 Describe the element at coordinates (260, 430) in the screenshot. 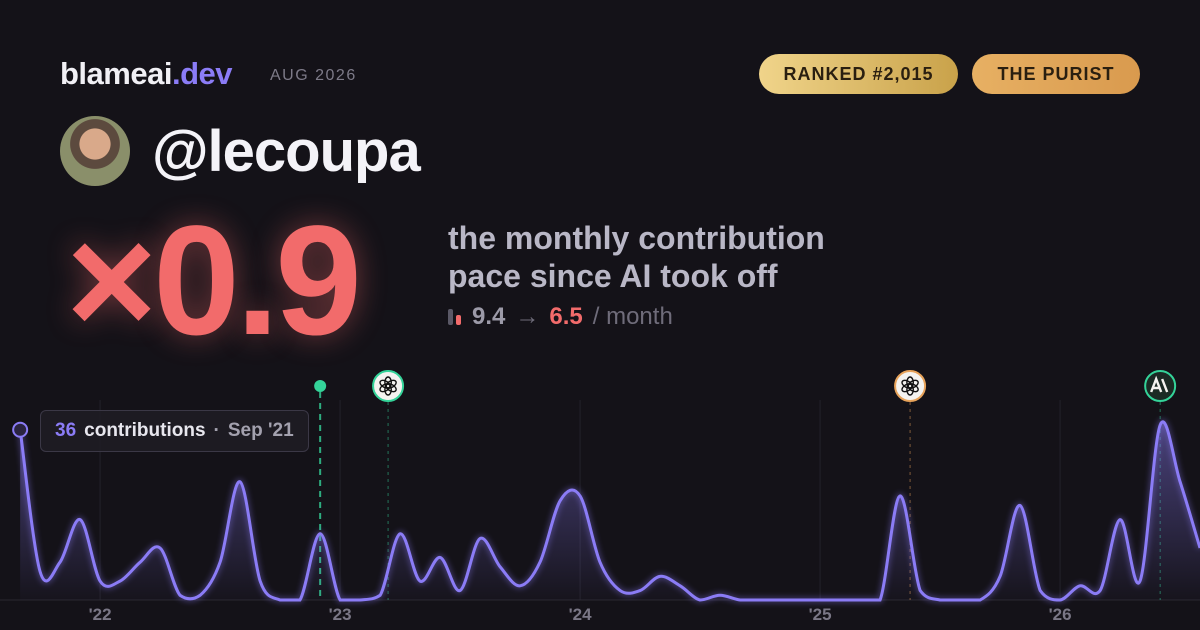

I see `tooltip-date: Sep '21` at that location.